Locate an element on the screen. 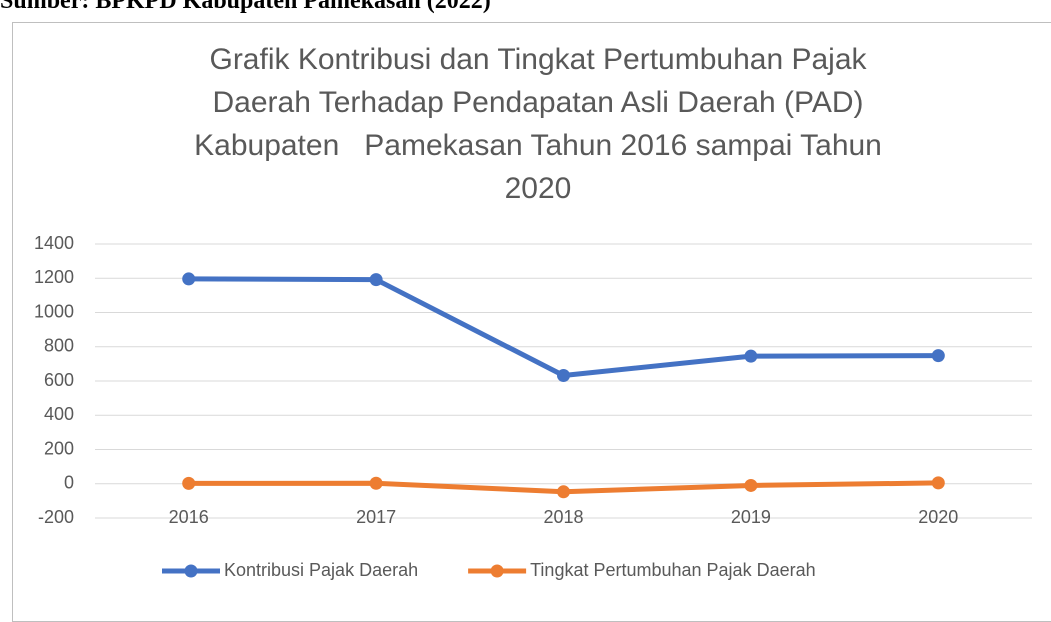 This screenshot has width=1051, height=622. y-tick-label: 0 is located at coordinates (69, 483).